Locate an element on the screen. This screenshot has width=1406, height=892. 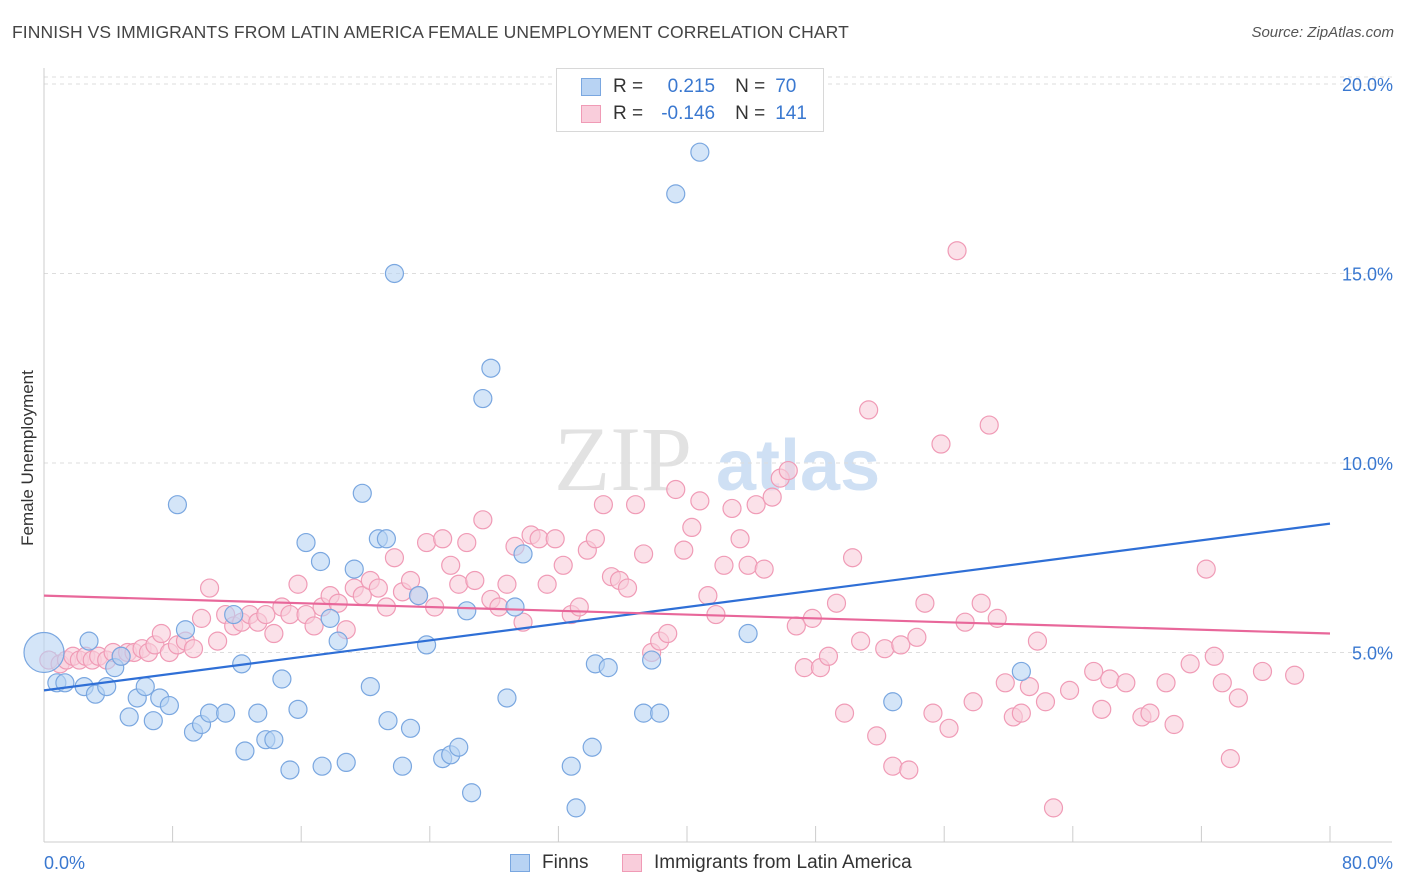
chart-source: Source: ZipAtlas.com is located at coordinates (1322, 32).